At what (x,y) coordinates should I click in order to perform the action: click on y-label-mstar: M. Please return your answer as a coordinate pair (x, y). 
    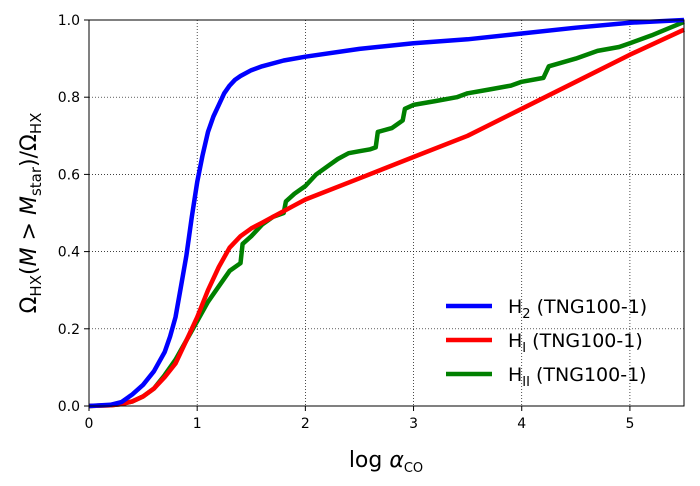
    Looking at the image, I should click on (29, 205).